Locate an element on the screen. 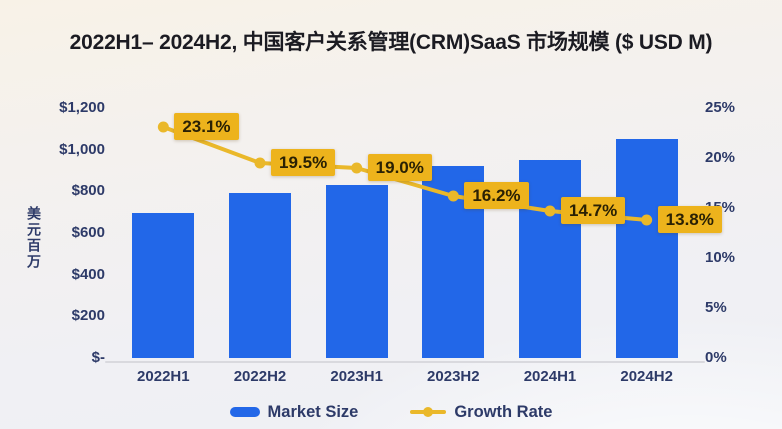  right-axis-tick: 10% is located at coordinates (720, 257).